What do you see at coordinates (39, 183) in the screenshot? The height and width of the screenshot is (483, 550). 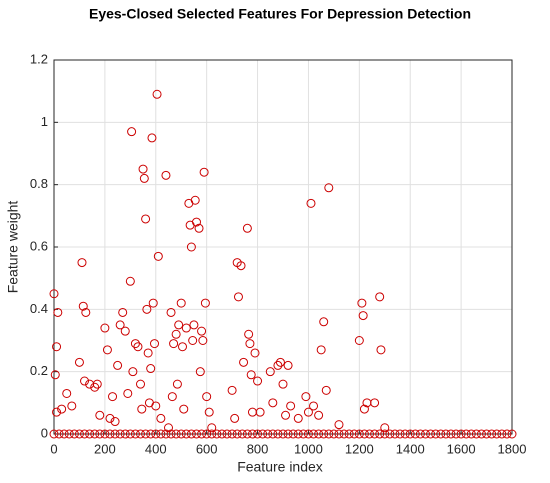 I see `y-tick-label: 0.8` at bounding box center [39, 183].